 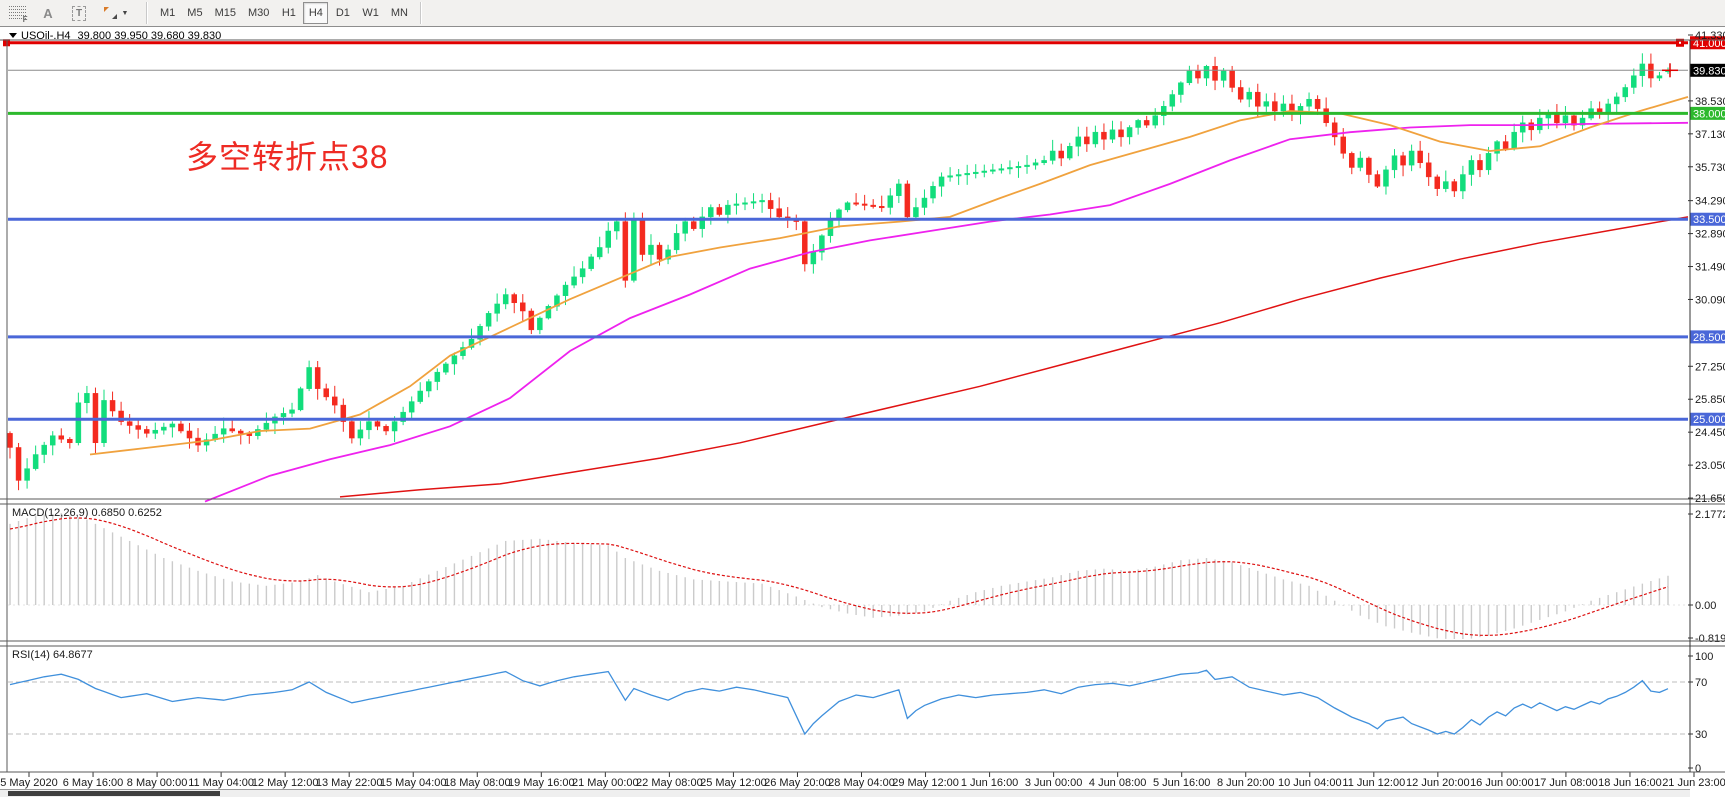 What do you see at coordinates (797, 783) in the screenshot?
I see `svg-text: 26 May 20:00` at bounding box center [797, 783].